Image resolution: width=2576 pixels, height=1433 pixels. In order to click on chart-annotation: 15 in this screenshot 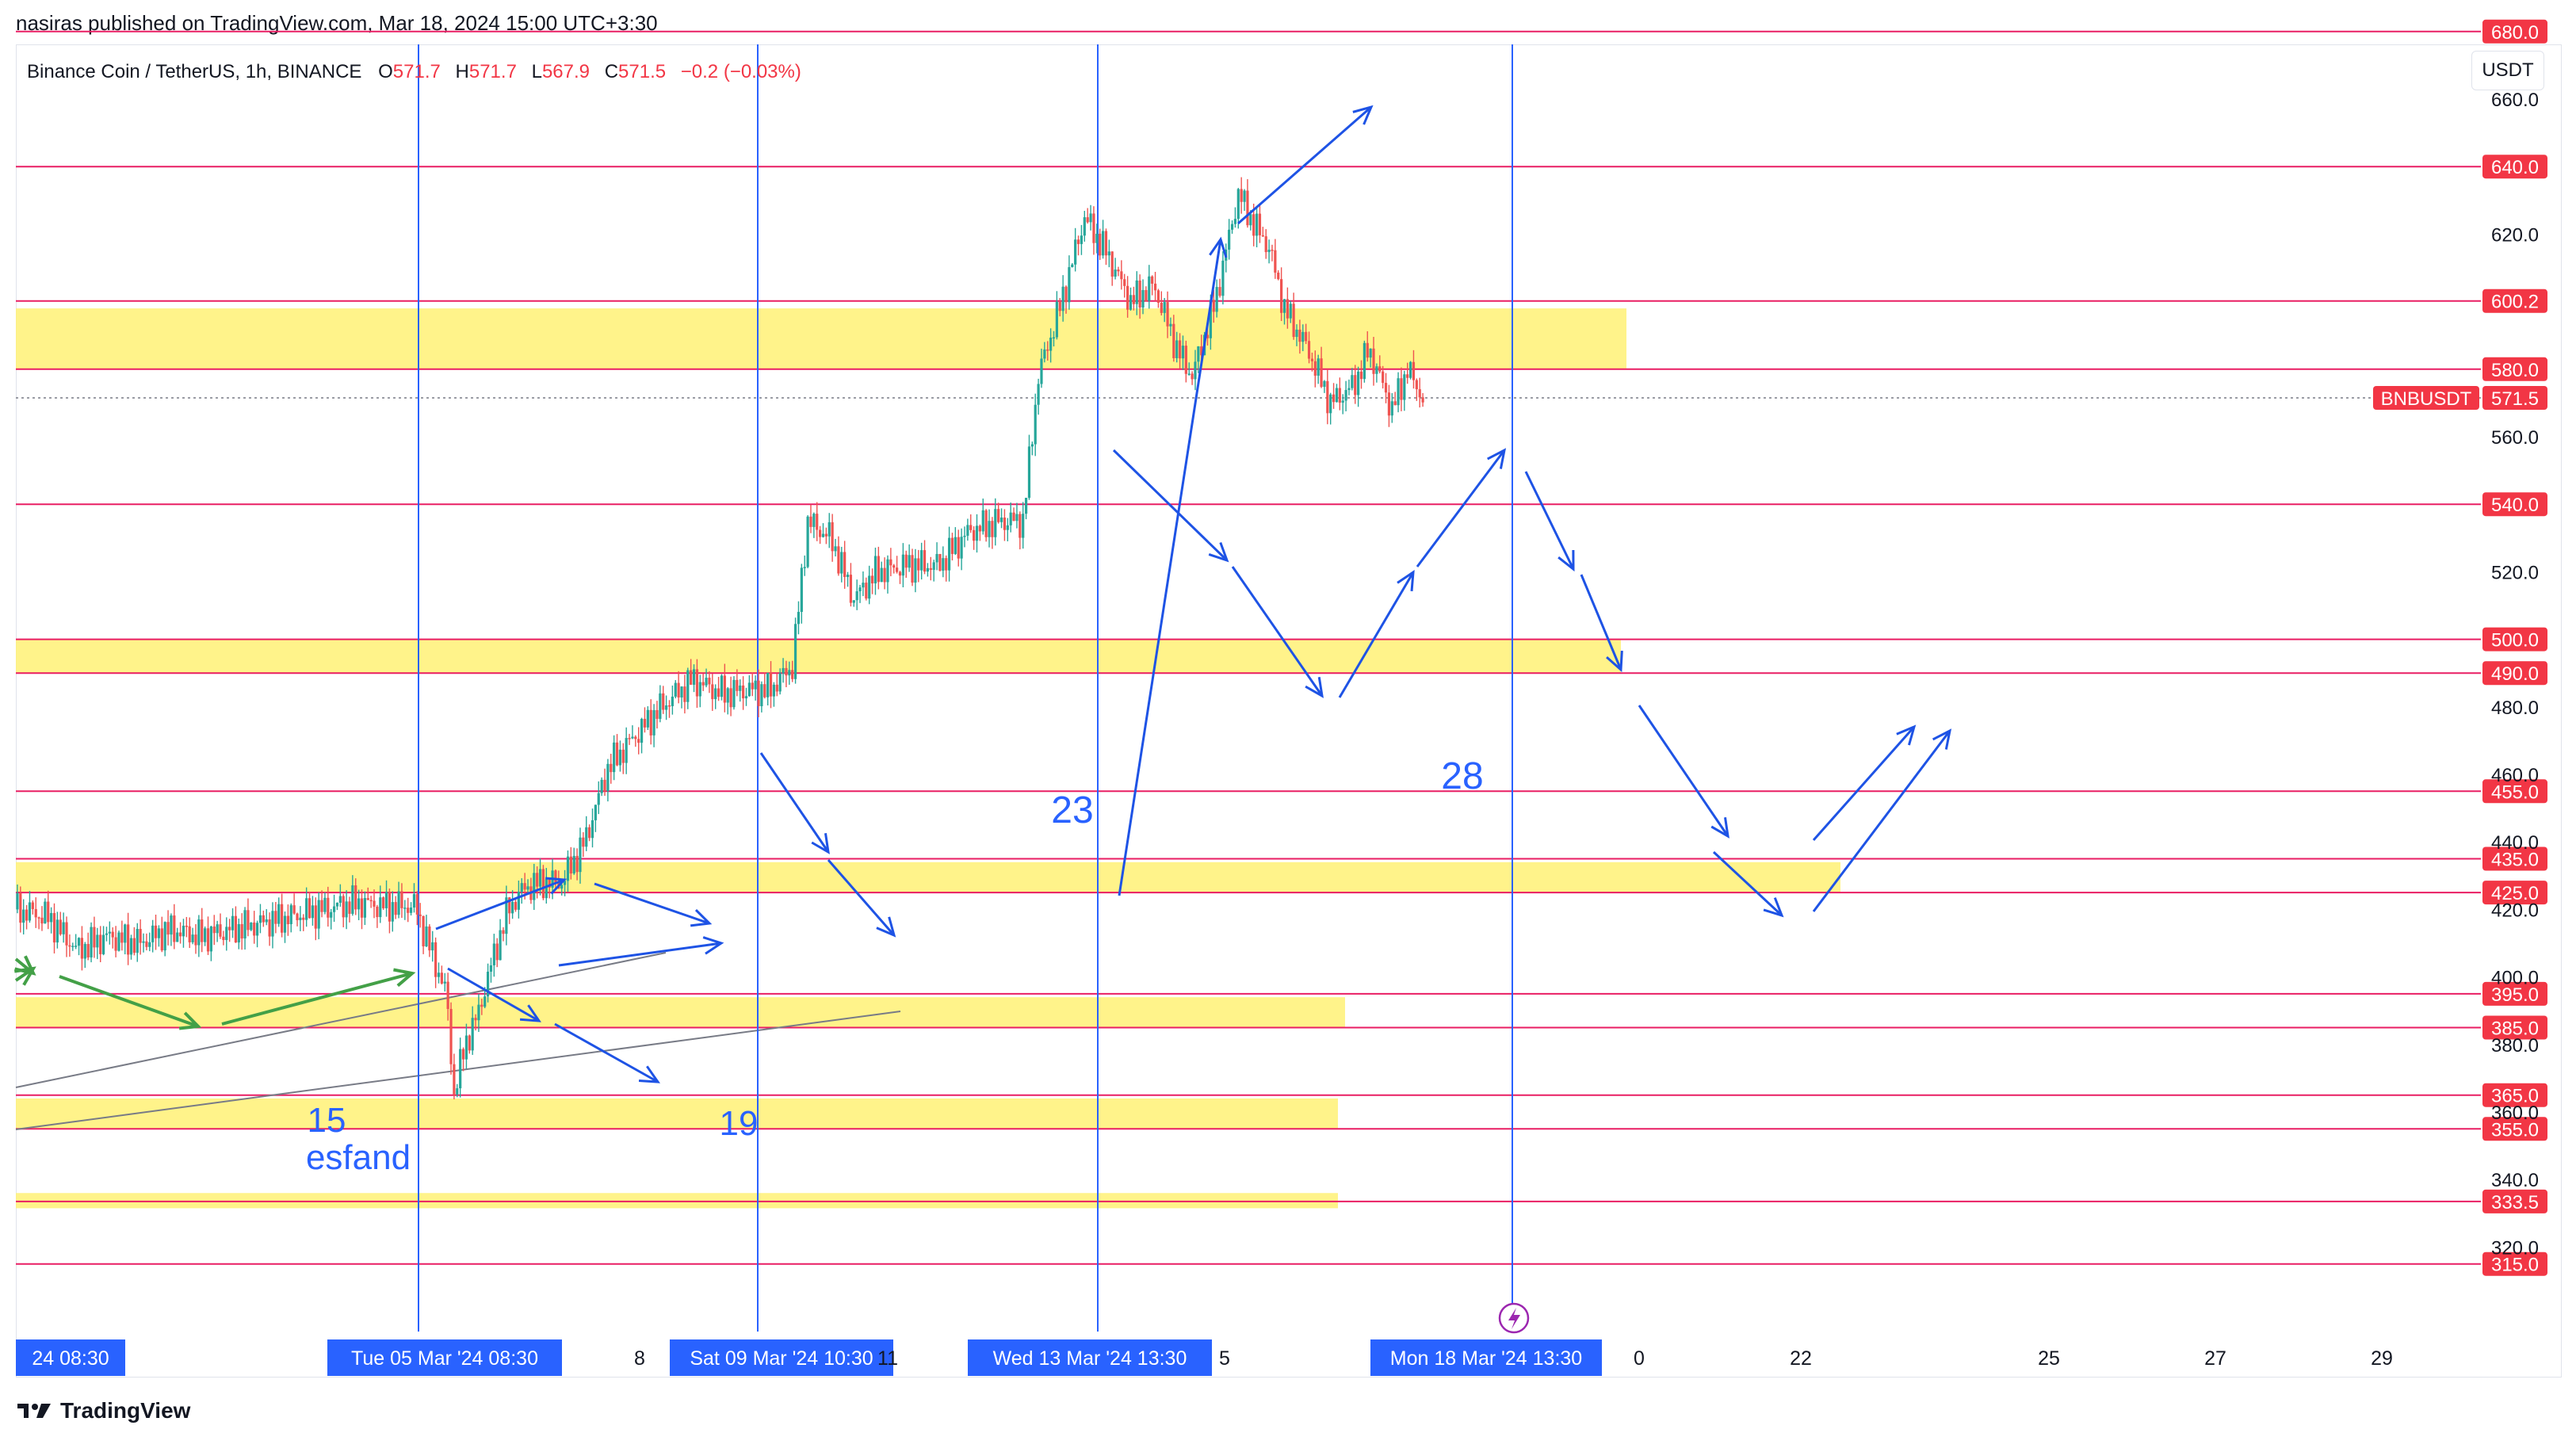, I will do `click(327, 1120)`.